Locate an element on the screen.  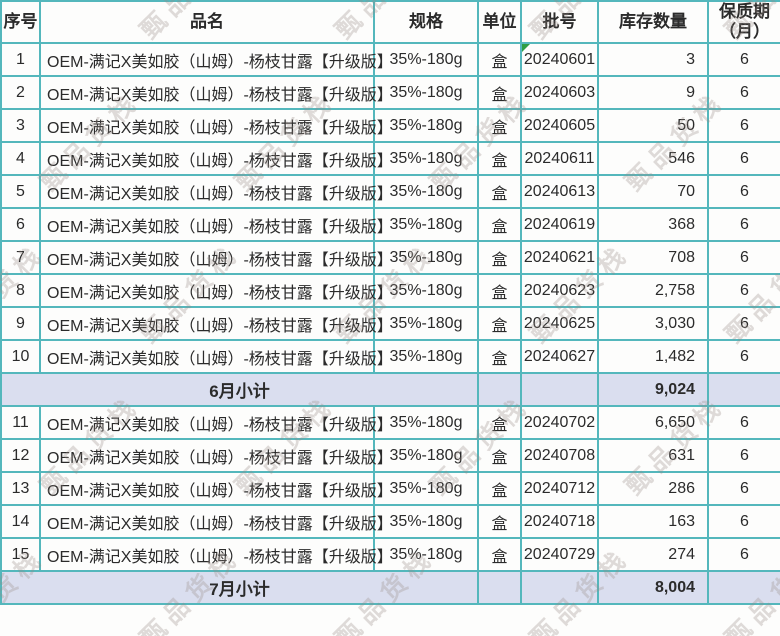
cell-index: 5 is located at coordinates (20, 191).